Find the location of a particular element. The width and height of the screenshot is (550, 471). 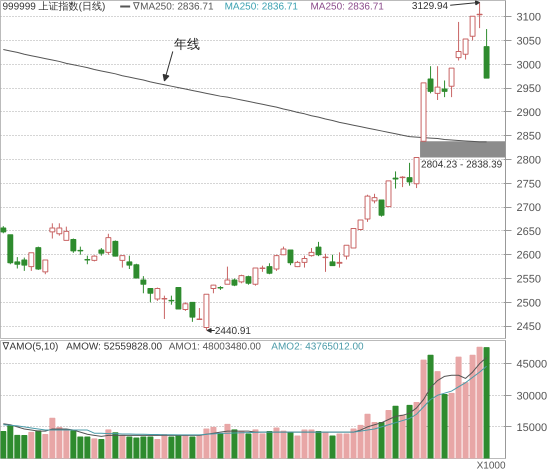

y-tick-label: 2850 is located at coordinates (528, 136).